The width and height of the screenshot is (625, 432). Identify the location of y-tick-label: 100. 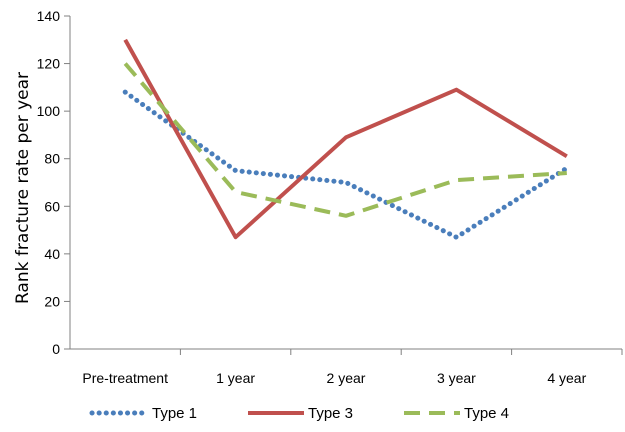
(49, 111).